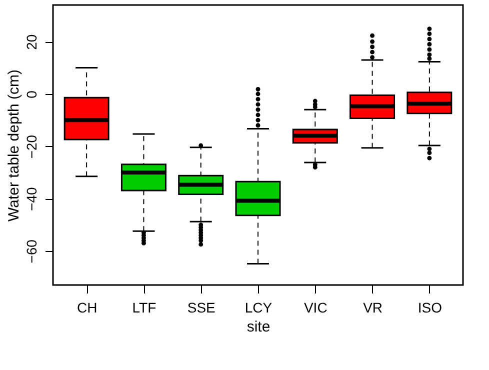 The width and height of the screenshot is (489, 370). Describe the element at coordinates (32, 146) in the screenshot. I see `y-tick-label: −20` at that location.